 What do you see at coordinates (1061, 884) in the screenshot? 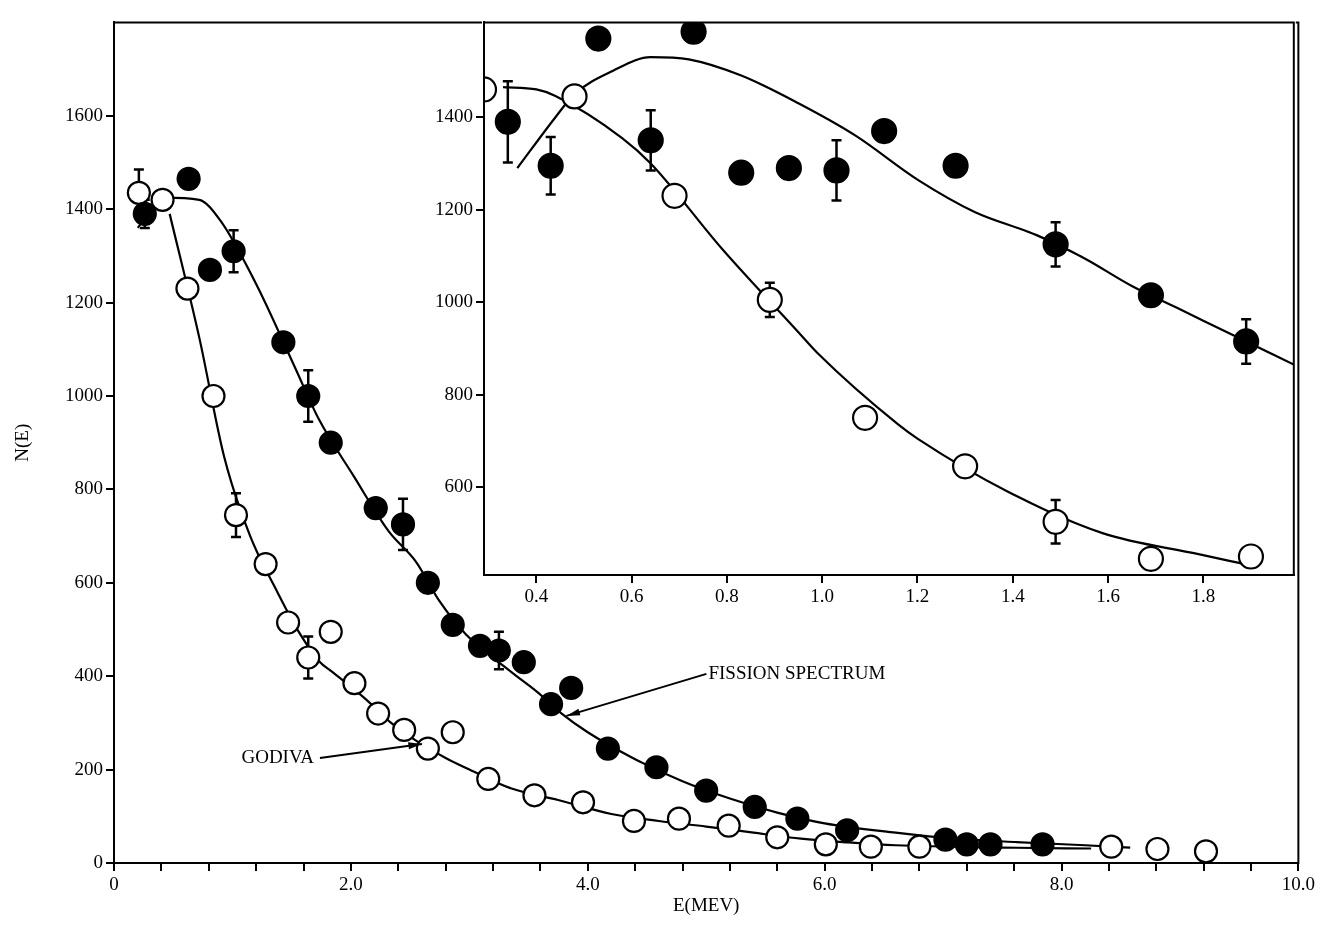
I see `x-tick-label: 8.0` at bounding box center [1061, 884].